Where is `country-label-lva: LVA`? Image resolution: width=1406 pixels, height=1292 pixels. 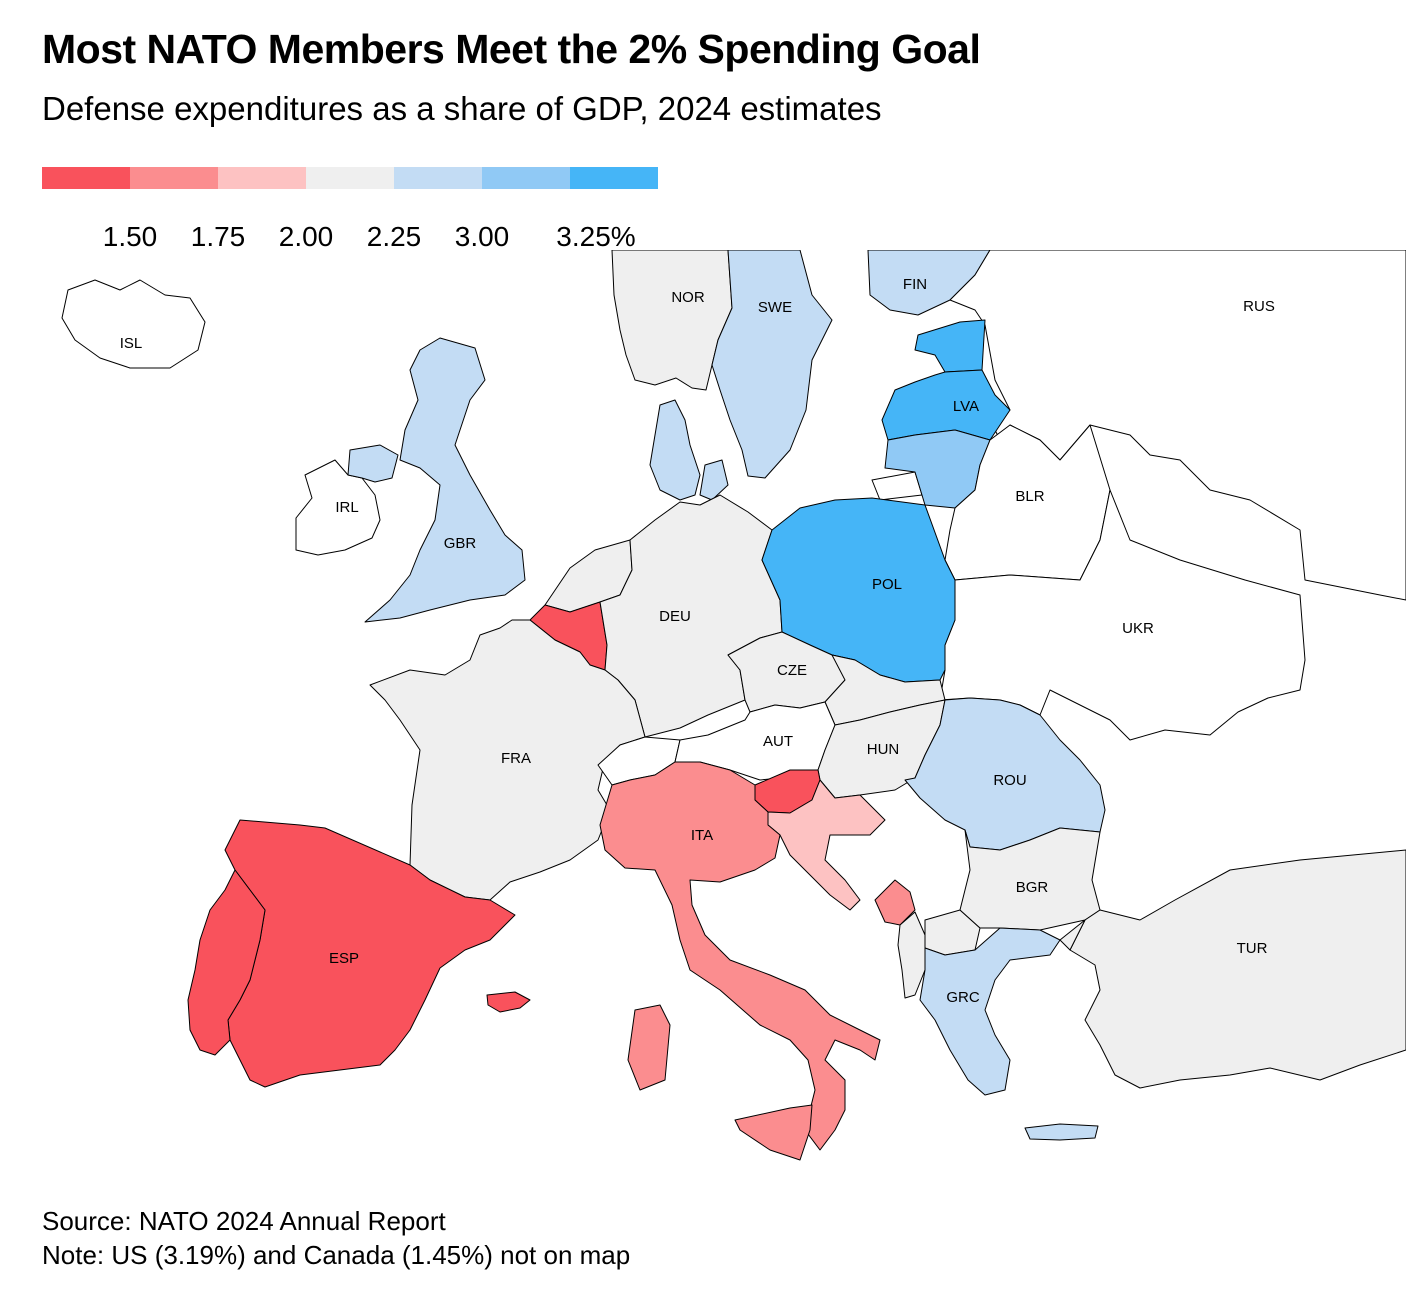
country-label-lva: LVA is located at coordinates (966, 406).